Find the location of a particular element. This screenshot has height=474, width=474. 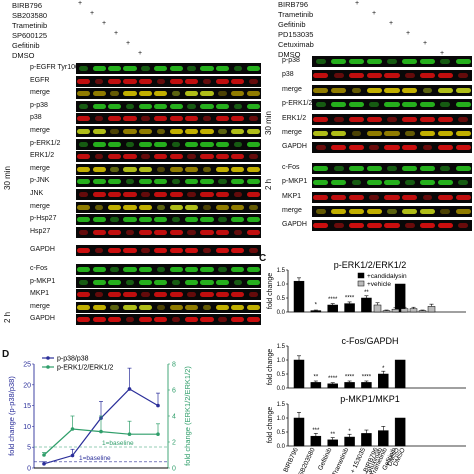

right-row-label: p38 is located at coordinates (288, 75).